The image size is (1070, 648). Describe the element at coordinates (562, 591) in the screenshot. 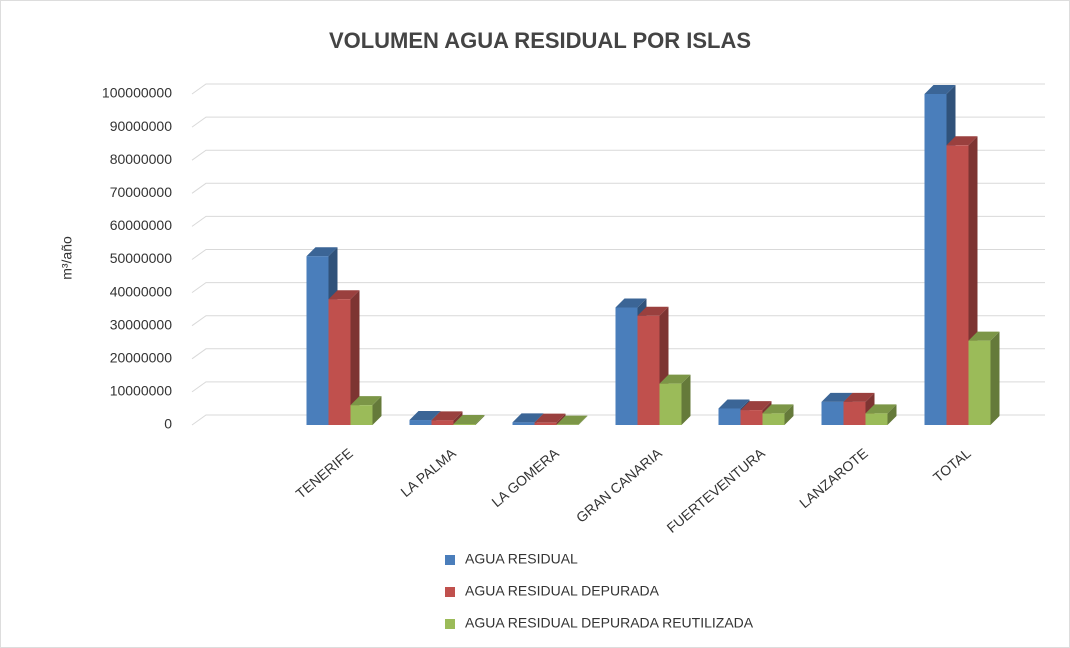

I see `legend-label: AGUA RESIDUAL DEPURADA` at that location.